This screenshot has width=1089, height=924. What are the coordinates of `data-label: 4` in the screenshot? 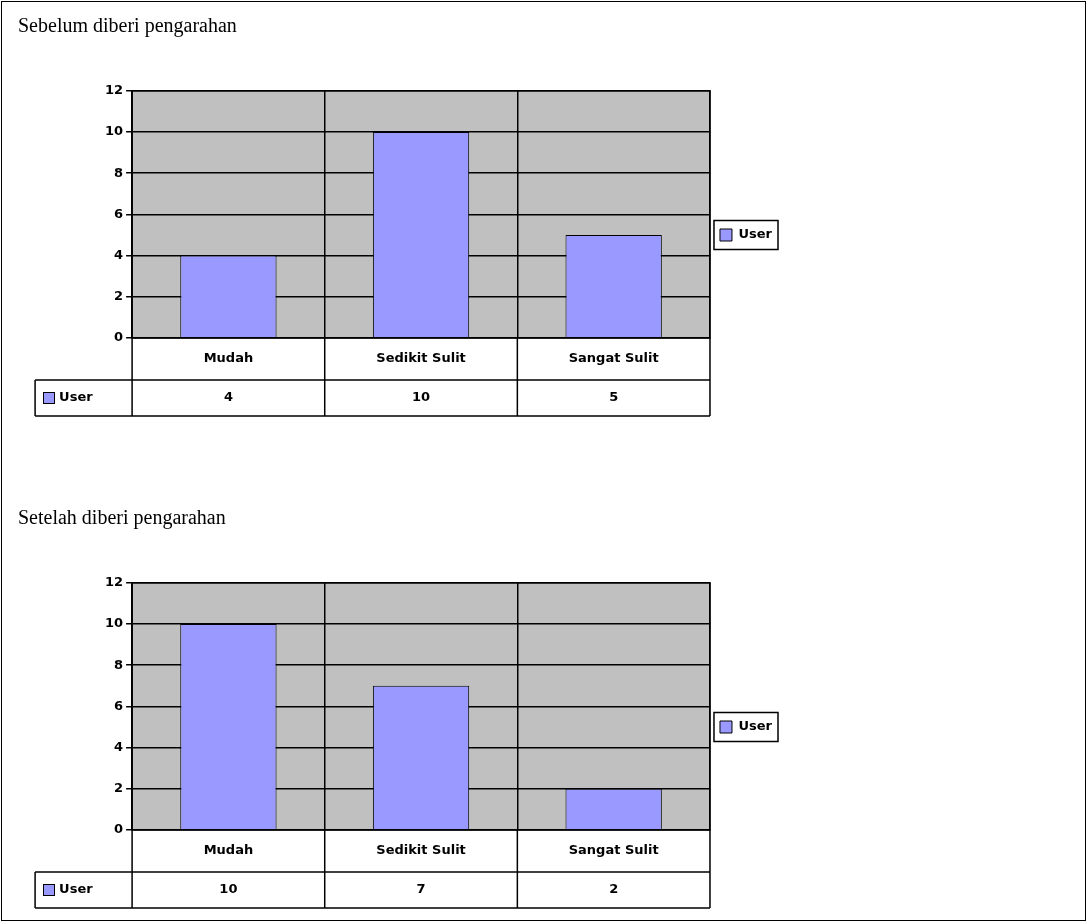 It's located at (228, 397).